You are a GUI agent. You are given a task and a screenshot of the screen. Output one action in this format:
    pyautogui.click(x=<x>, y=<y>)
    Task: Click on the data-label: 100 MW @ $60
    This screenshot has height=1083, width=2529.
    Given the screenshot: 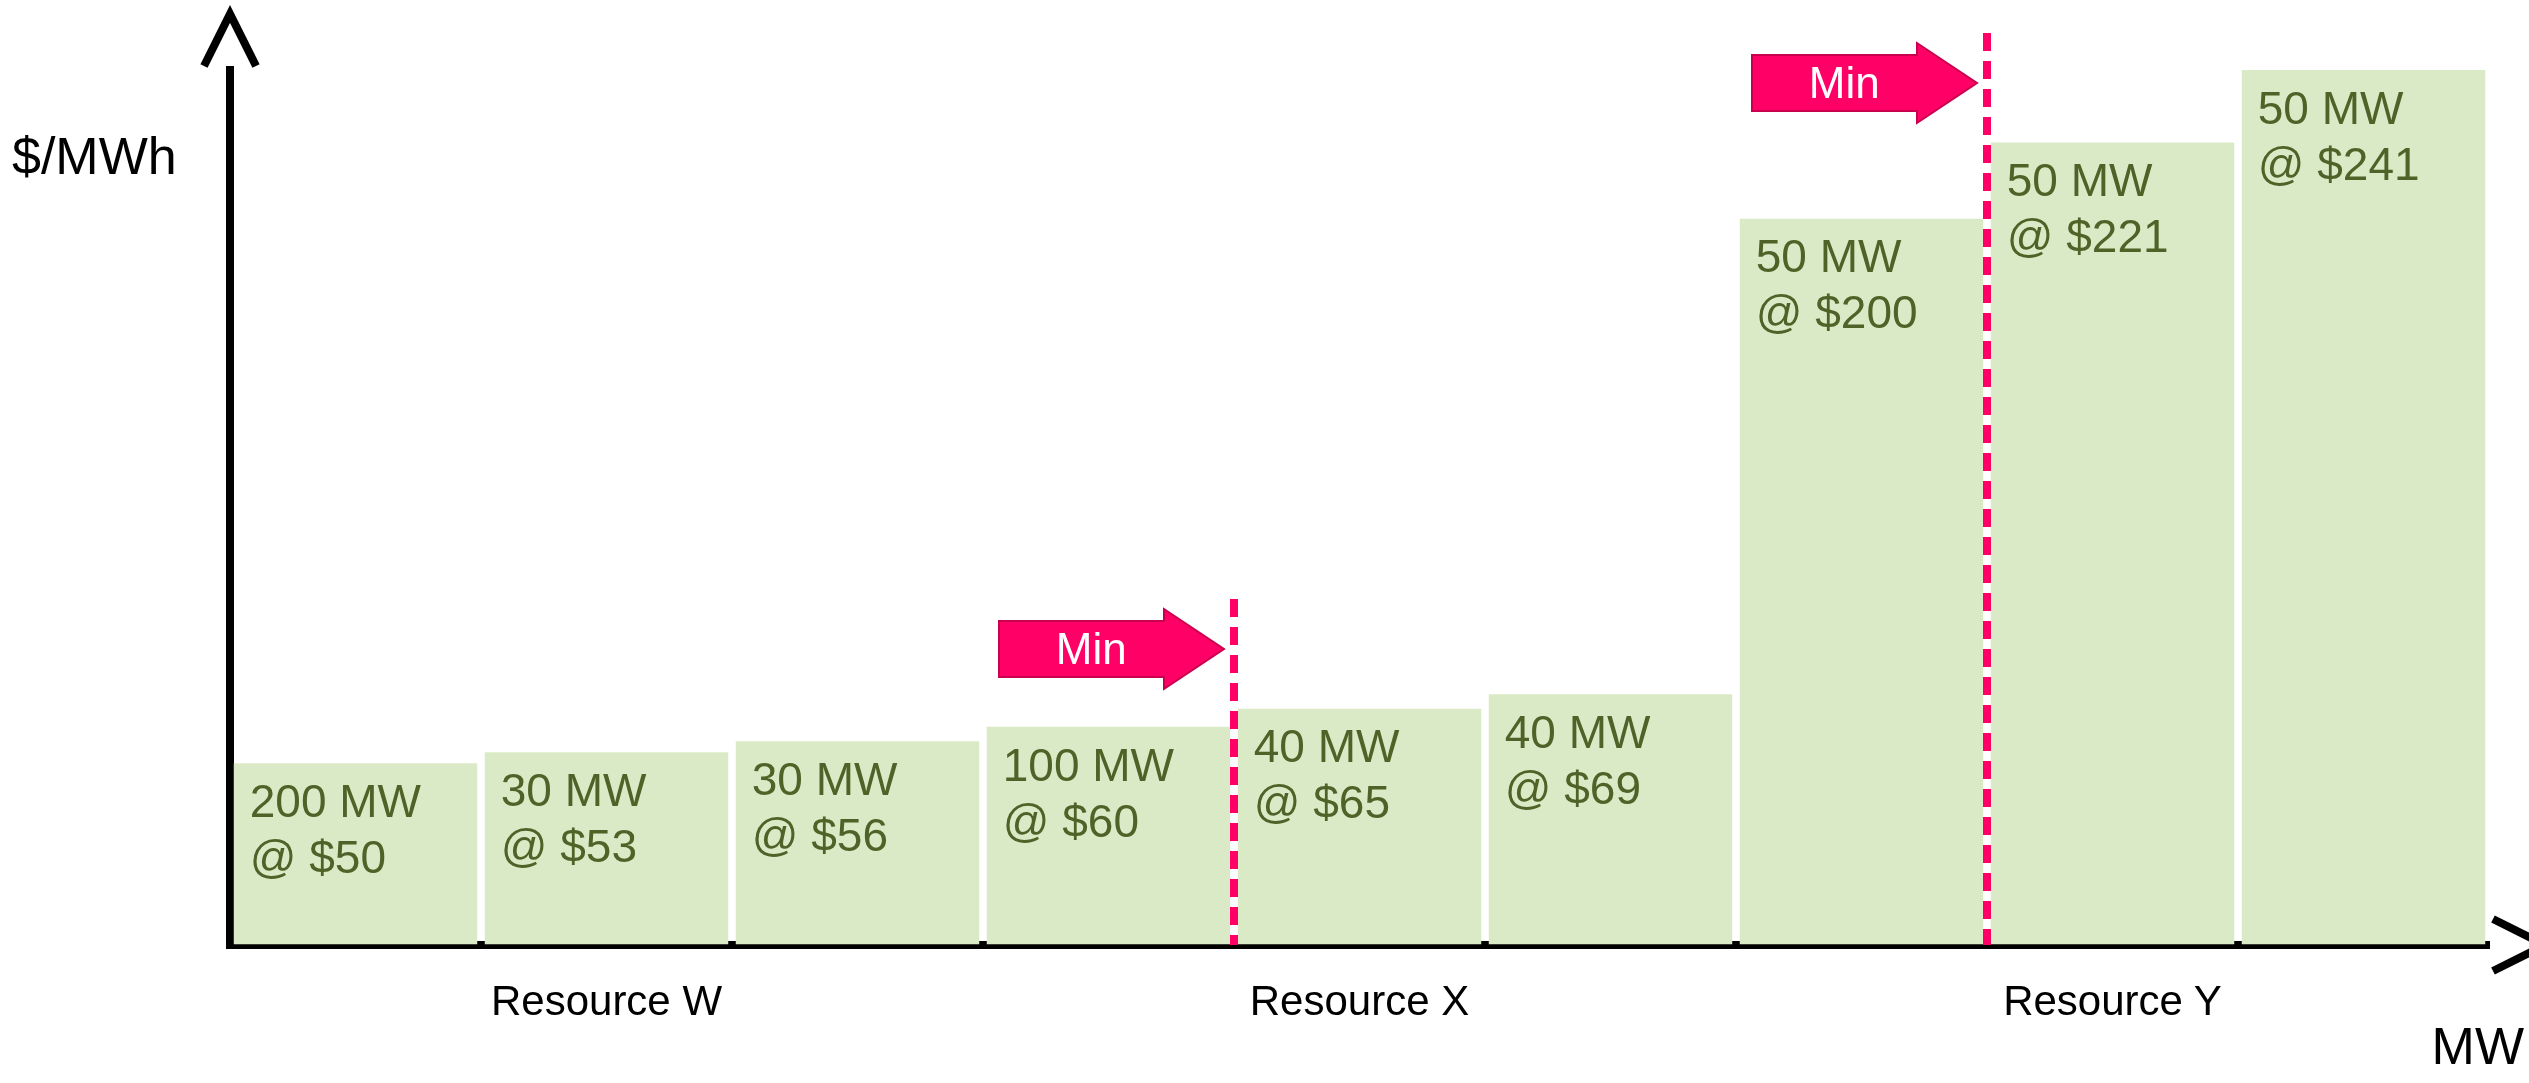 What is the action you would take?
    pyautogui.click(x=1088, y=792)
    